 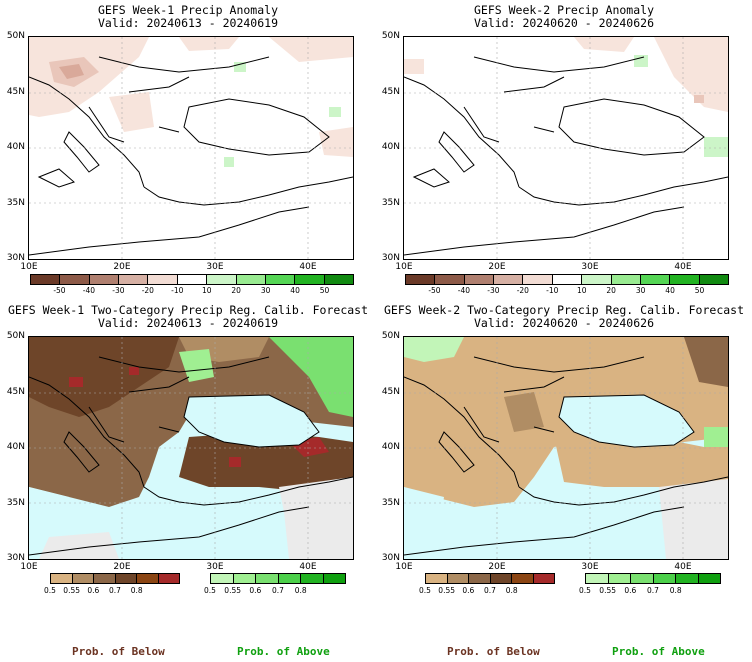 I want to click on anomaly-tick-label: 50, so click(x=699, y=290).